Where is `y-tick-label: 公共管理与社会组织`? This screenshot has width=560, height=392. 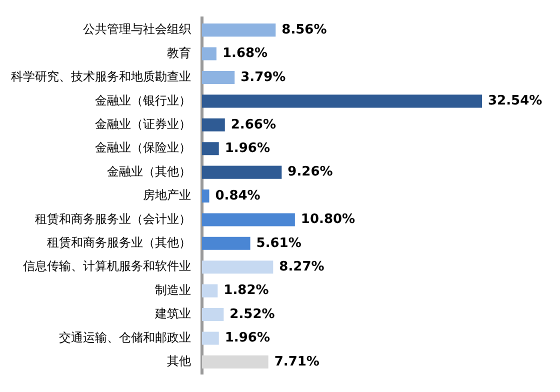 y-tick-label: 公共管理与社会组织 is located at coordinates (137, 29).